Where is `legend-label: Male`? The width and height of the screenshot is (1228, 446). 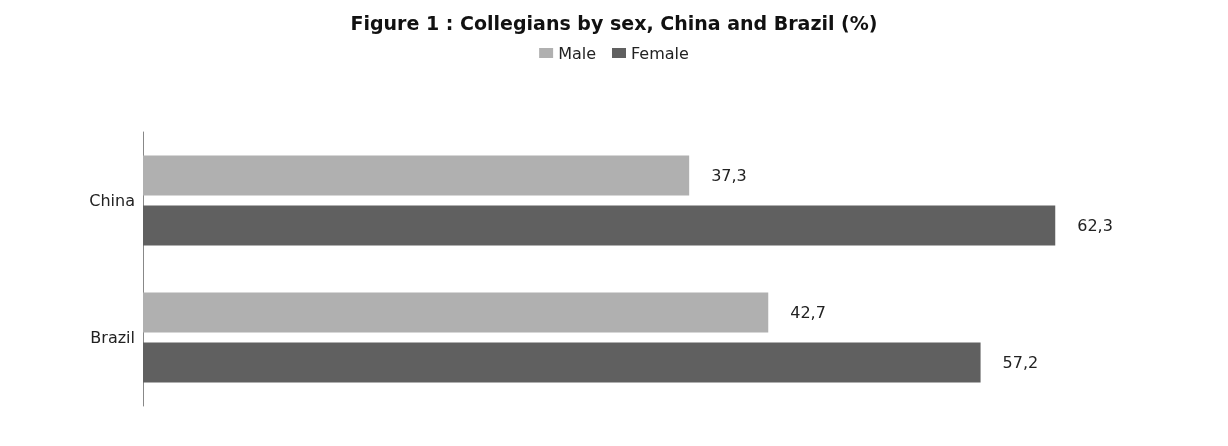
legend-label: Male is located at coordinates (577, 53).